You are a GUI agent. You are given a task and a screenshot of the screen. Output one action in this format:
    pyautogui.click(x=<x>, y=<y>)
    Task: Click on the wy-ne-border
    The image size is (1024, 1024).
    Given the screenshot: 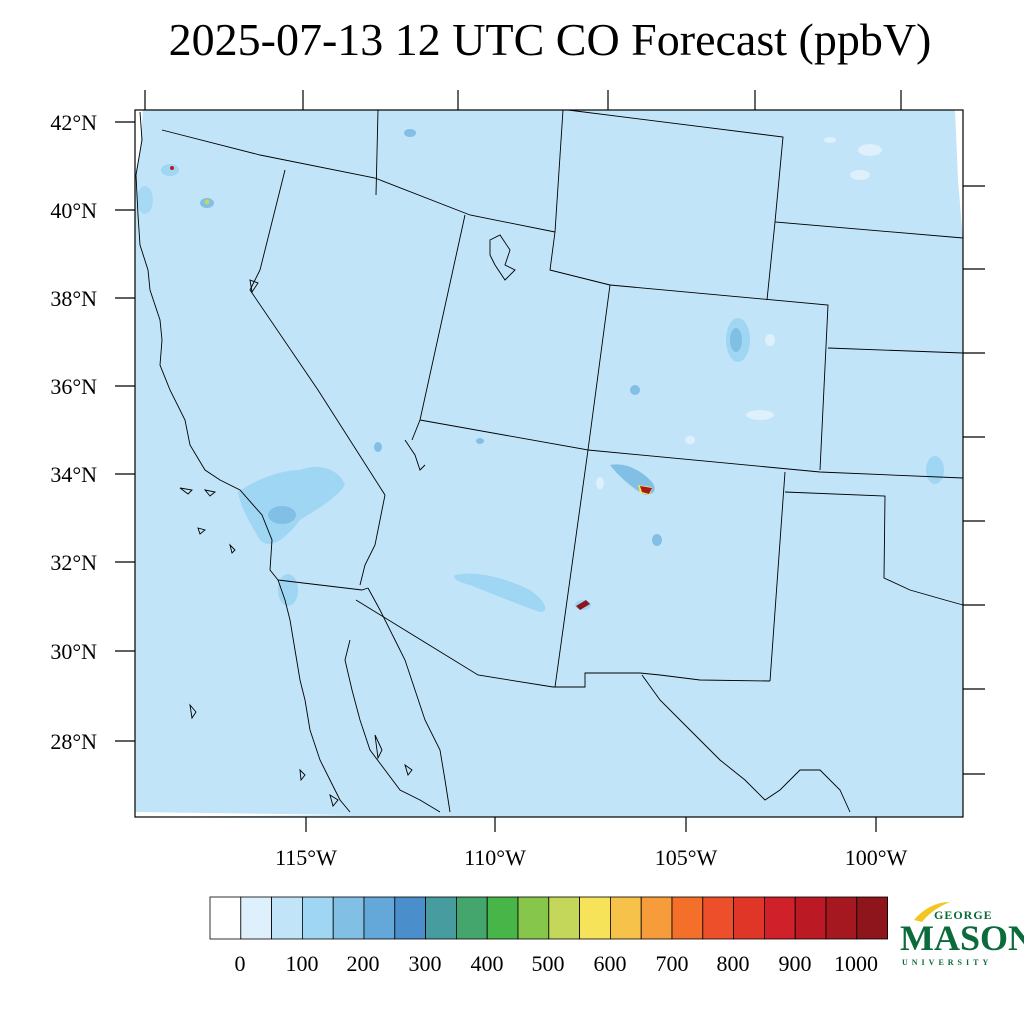 What is the action you would take?
    pyautogui.click(x=771, y=261)
    